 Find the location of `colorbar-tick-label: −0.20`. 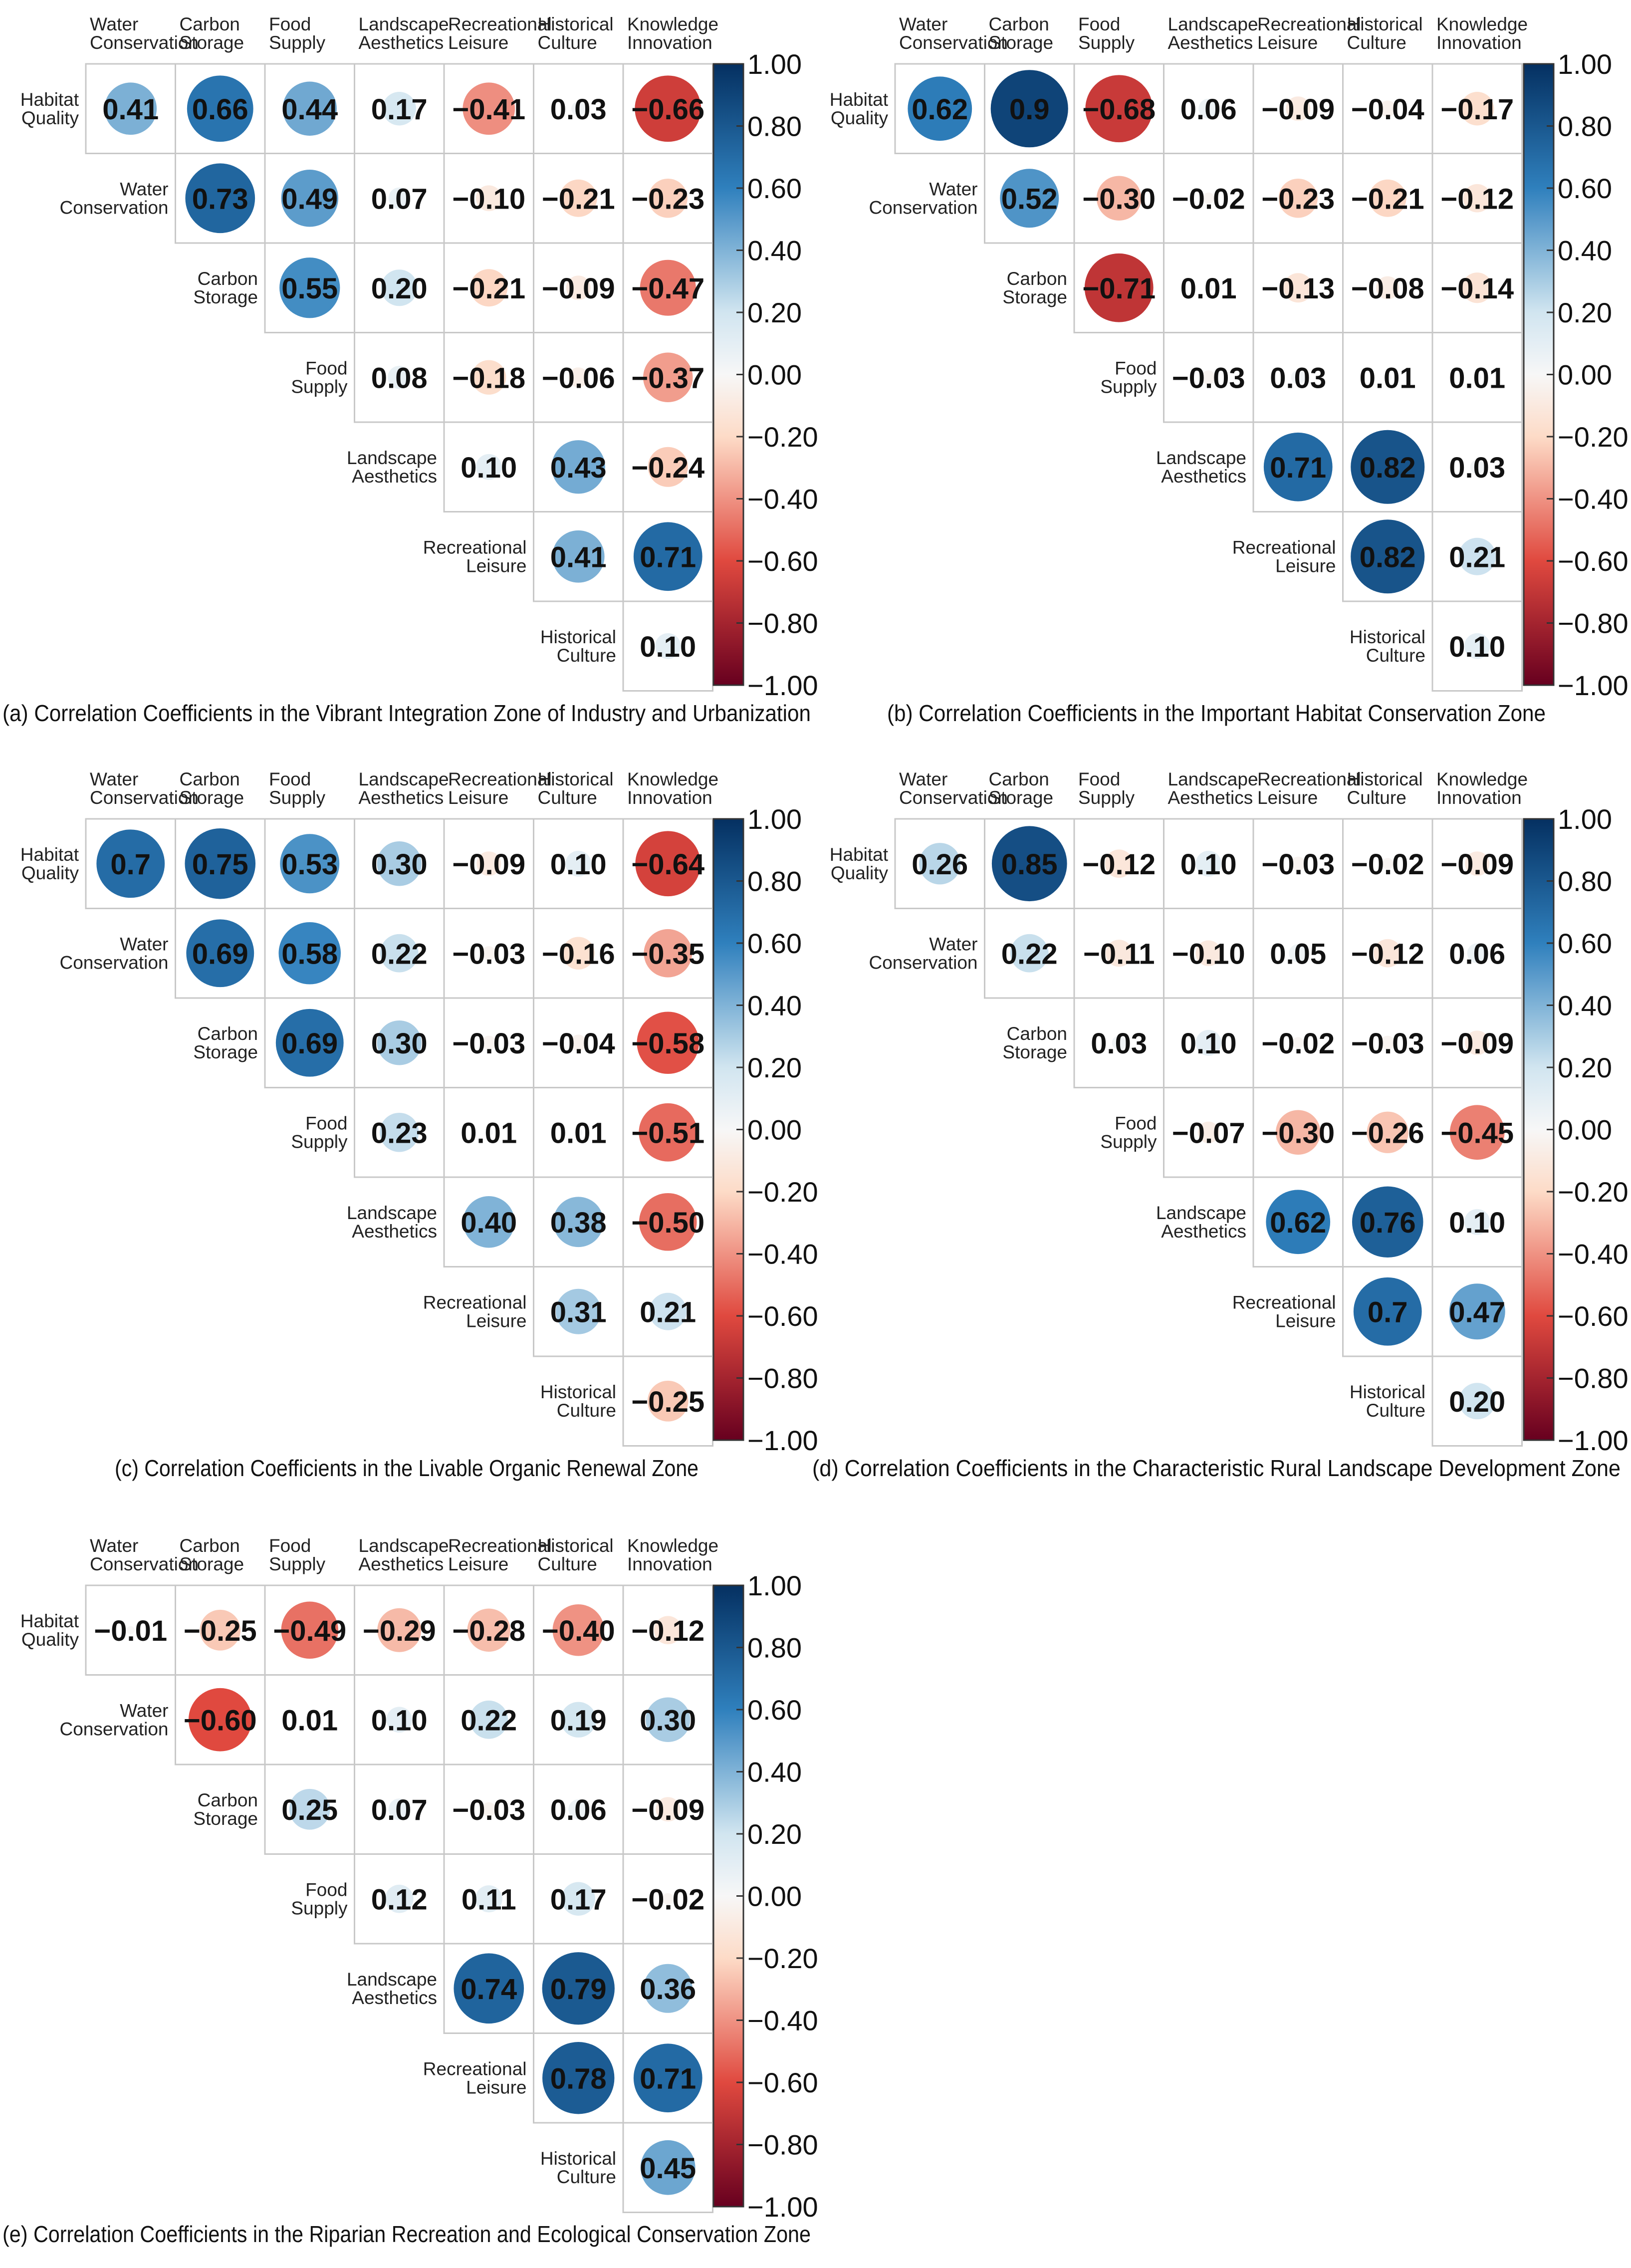

colorbar-tick-label: −0.20 is located at coordinates (1593, 437).